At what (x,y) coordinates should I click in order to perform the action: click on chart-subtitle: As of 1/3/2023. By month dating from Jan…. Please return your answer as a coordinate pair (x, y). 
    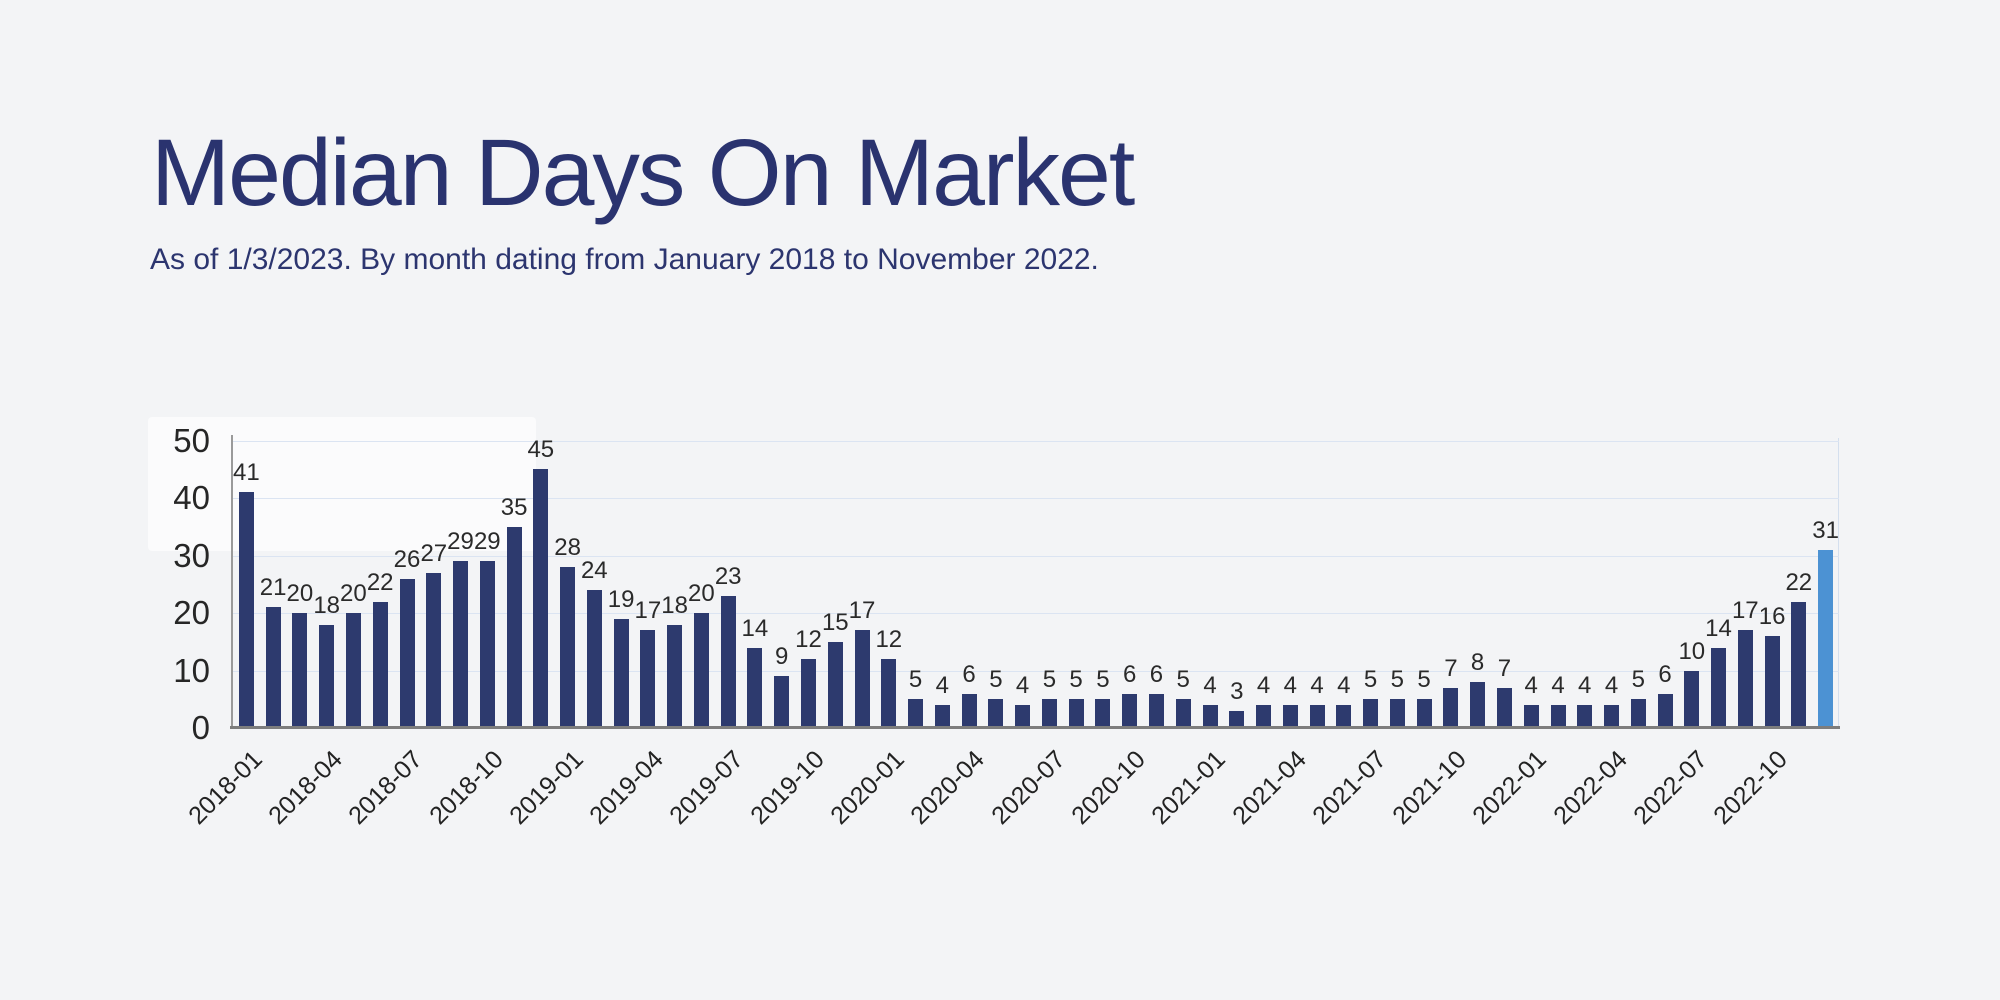
    Looking at the image, I should click on (624, 259).